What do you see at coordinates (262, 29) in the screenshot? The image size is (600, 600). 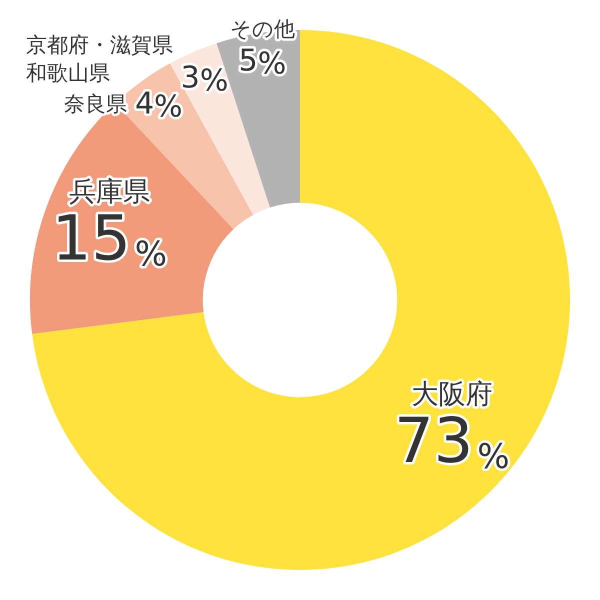 I see `slice-label: その他` at bounding box center [262, 29].